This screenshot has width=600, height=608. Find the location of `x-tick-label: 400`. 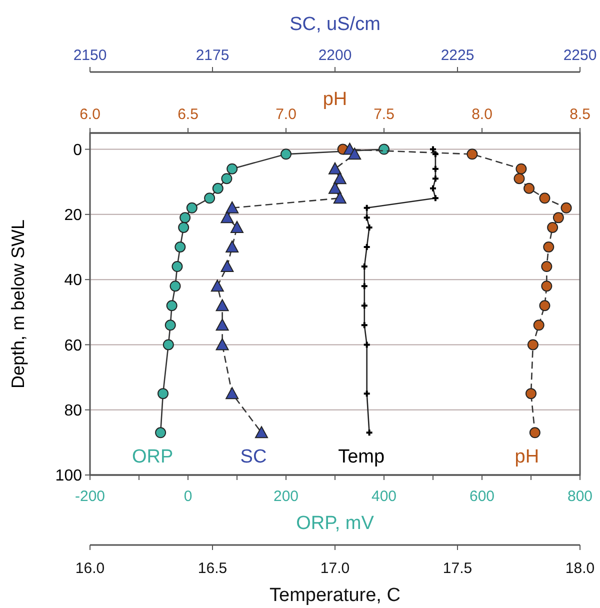

x-tick-label: 400 is located at coordinates (384, 496).